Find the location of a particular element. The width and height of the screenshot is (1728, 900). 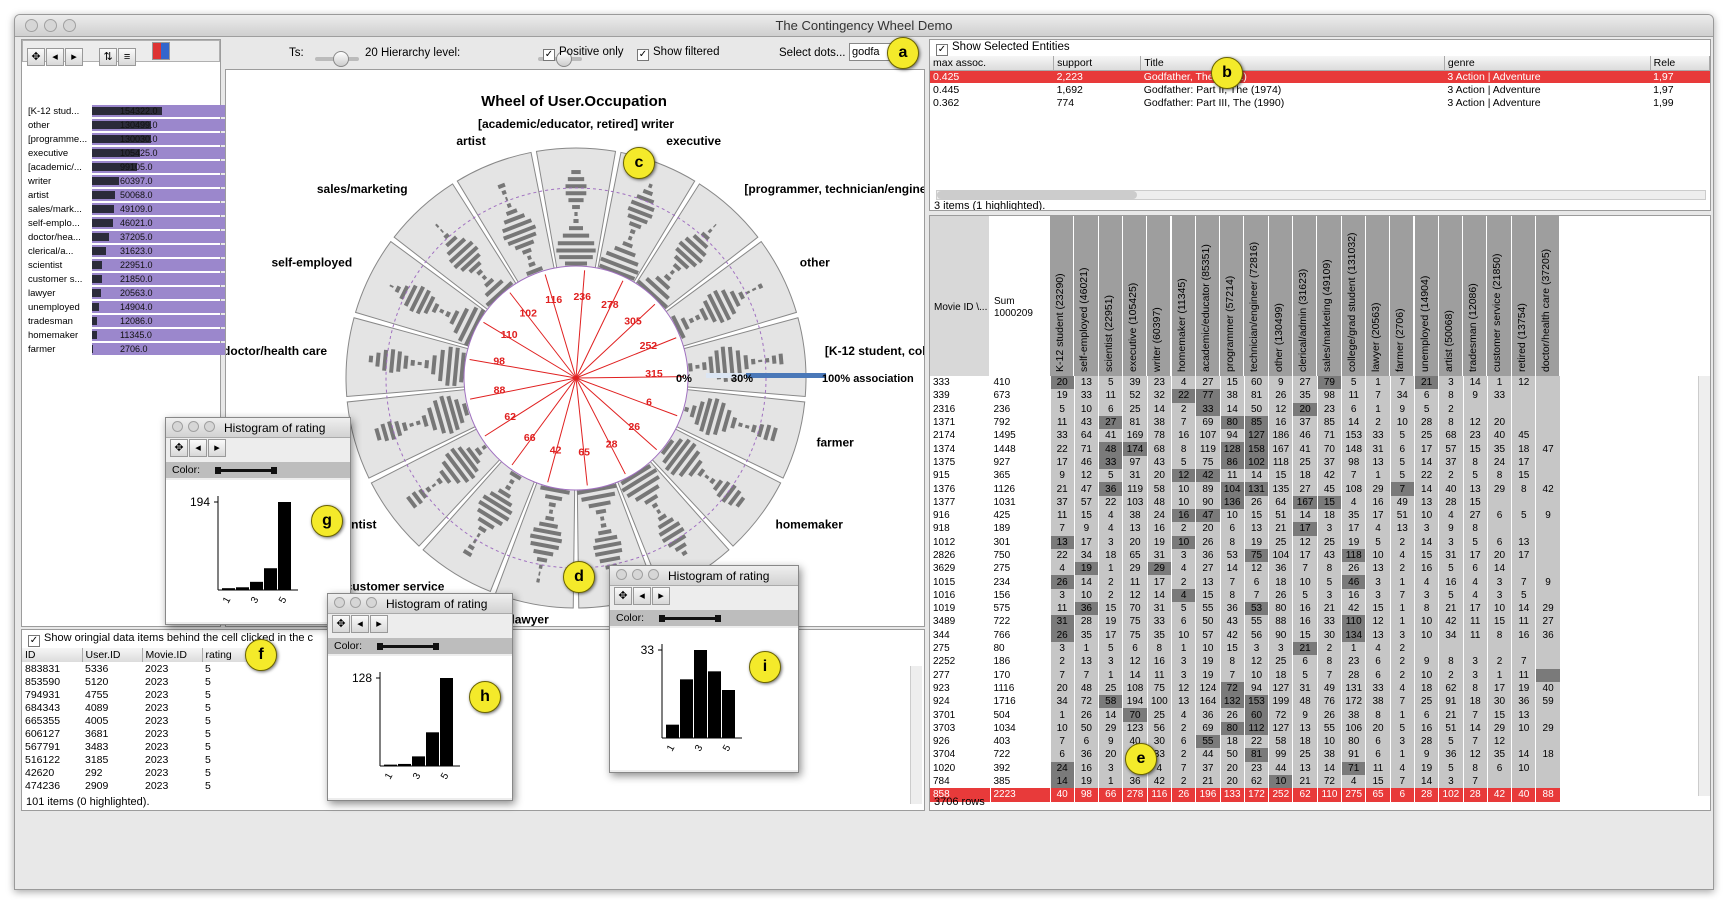

matrix-cell: 56 is located at coordinates (1159, 728).